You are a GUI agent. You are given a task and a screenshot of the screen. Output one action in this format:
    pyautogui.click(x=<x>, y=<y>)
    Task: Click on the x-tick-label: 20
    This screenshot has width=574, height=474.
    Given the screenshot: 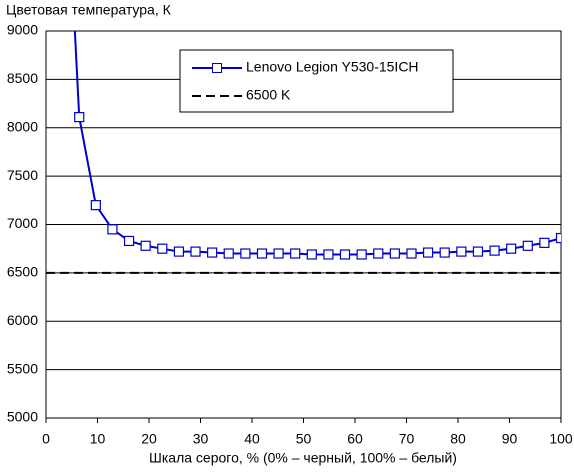 What is the action you would take?
    pyautogui.click(x=149, y=439)
    